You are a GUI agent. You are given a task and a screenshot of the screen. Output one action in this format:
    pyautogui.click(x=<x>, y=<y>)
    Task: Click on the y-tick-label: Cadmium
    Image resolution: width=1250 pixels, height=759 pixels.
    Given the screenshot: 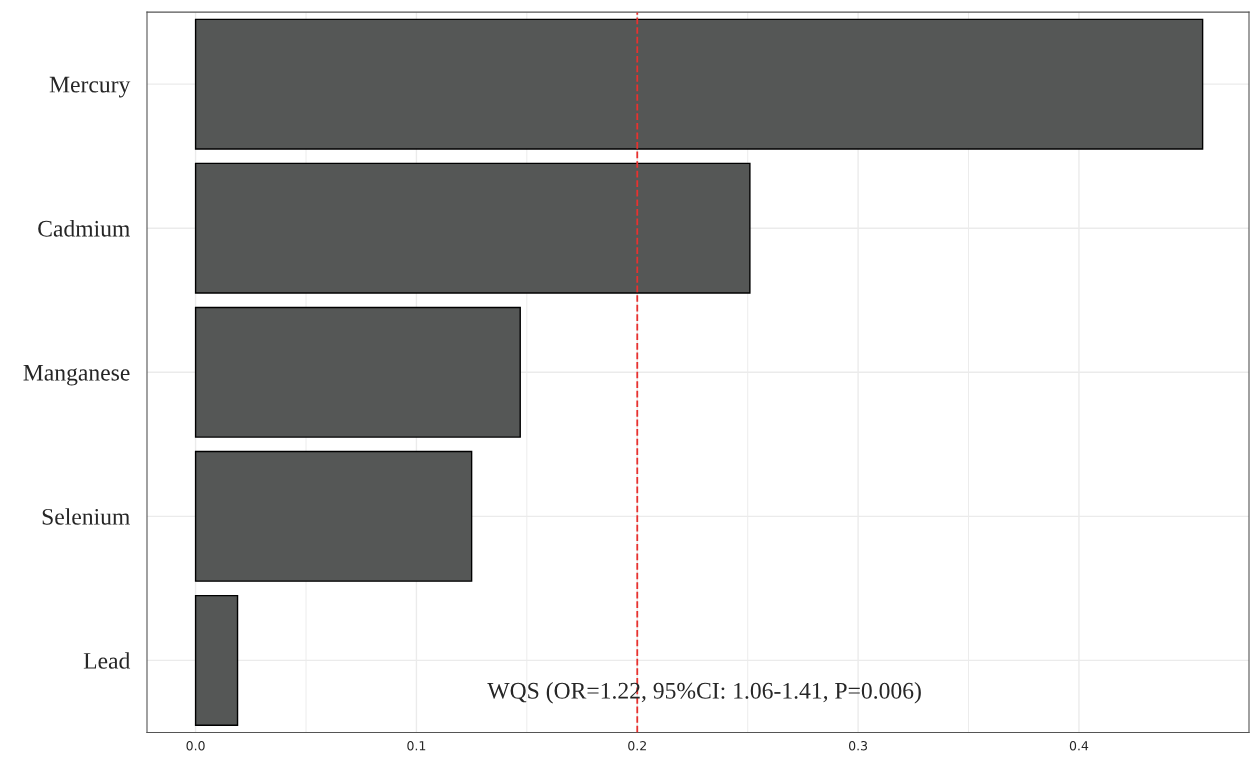 What is the action you would take?
    pyautogui.click(x=84, y=228)
    